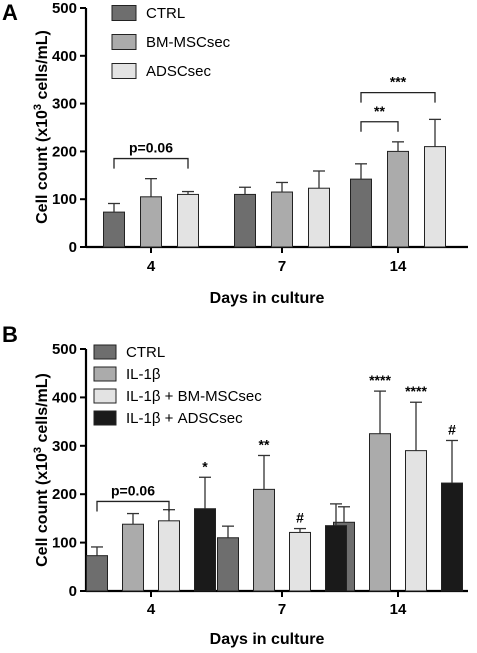  What do you see at coordinates (194, 396) in the screenshot?
I see `legend-label: IL-1β + BM-MSCsec` at bounding box center [194, 396].